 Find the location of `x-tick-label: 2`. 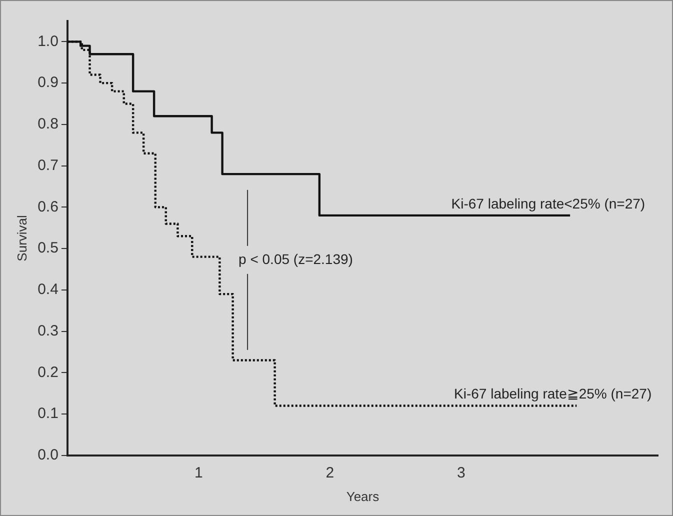

x-tick-label: 2 is located at coordinates (330, 473).